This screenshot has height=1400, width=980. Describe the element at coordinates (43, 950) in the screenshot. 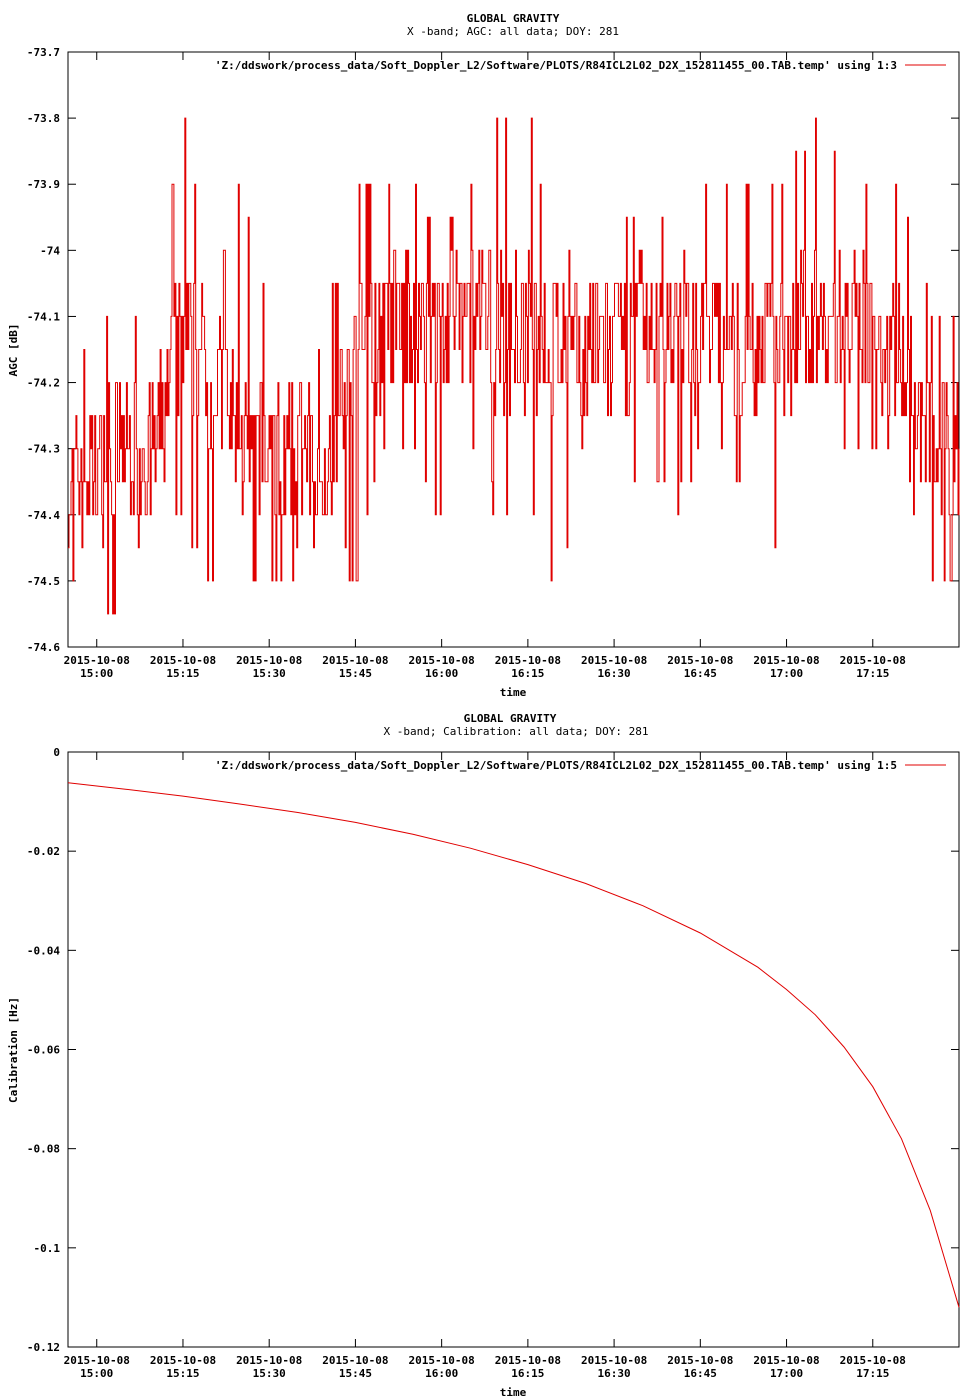

I see `y-tick-label: -0.04` at that location.